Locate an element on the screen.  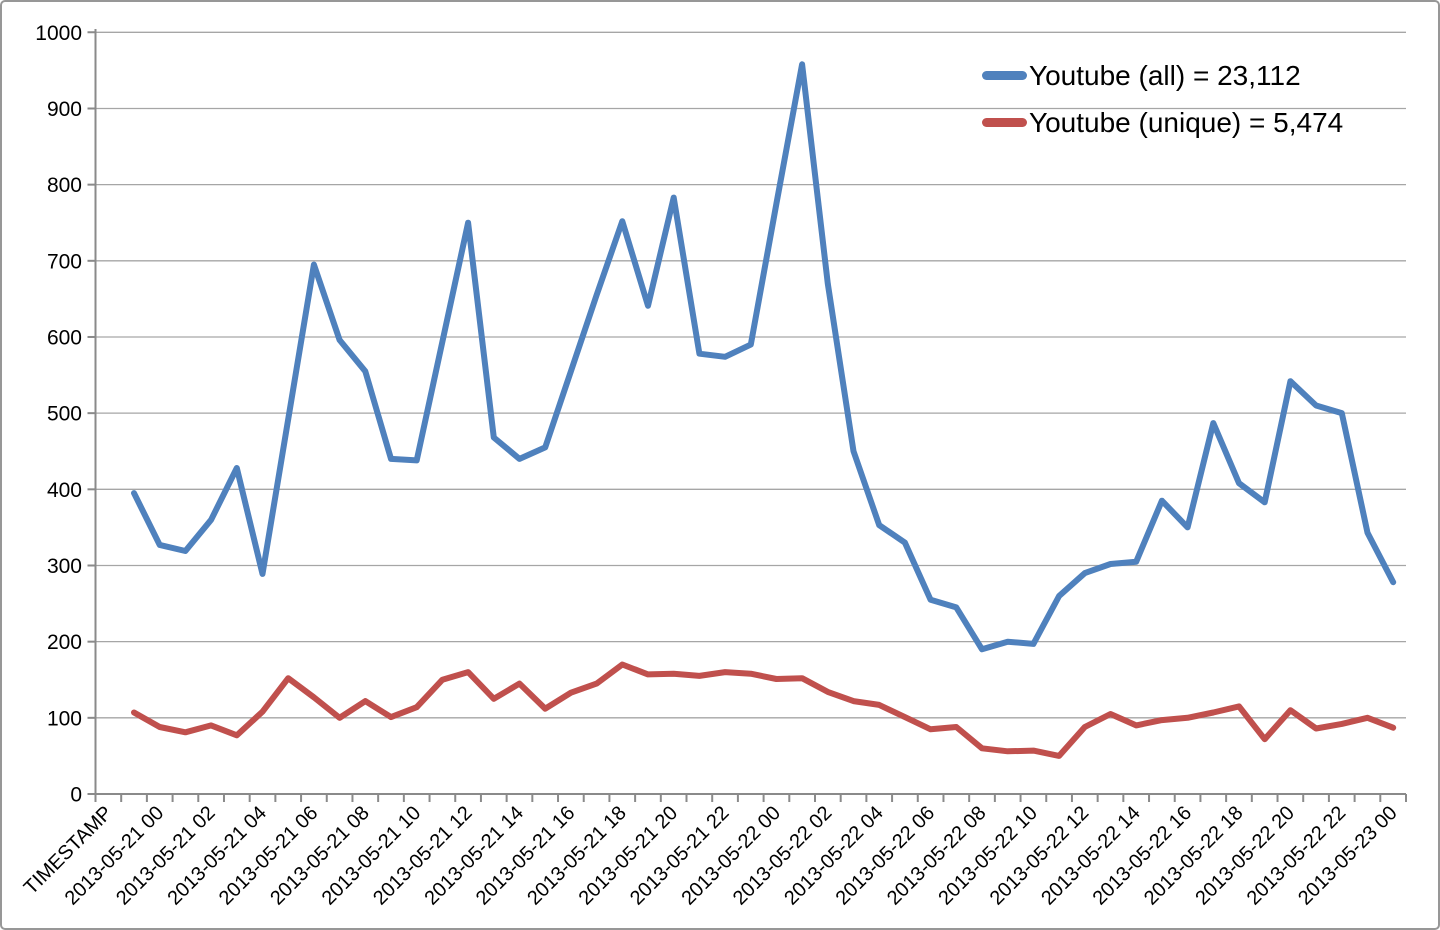
y-tick-label-100: 100 is located at coordinates (64, 718).